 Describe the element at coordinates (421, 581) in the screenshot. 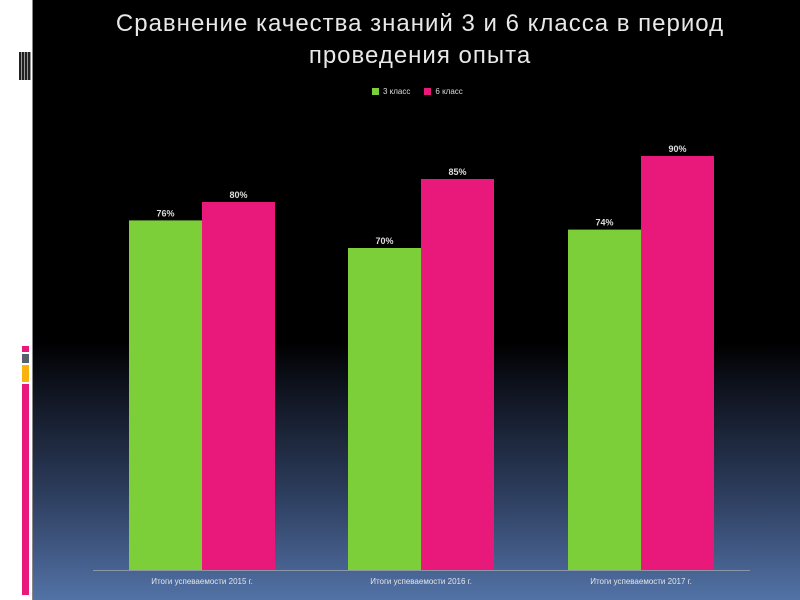

I see `x-tick-label: Итоги успеваемости 2016 г.` at that location.